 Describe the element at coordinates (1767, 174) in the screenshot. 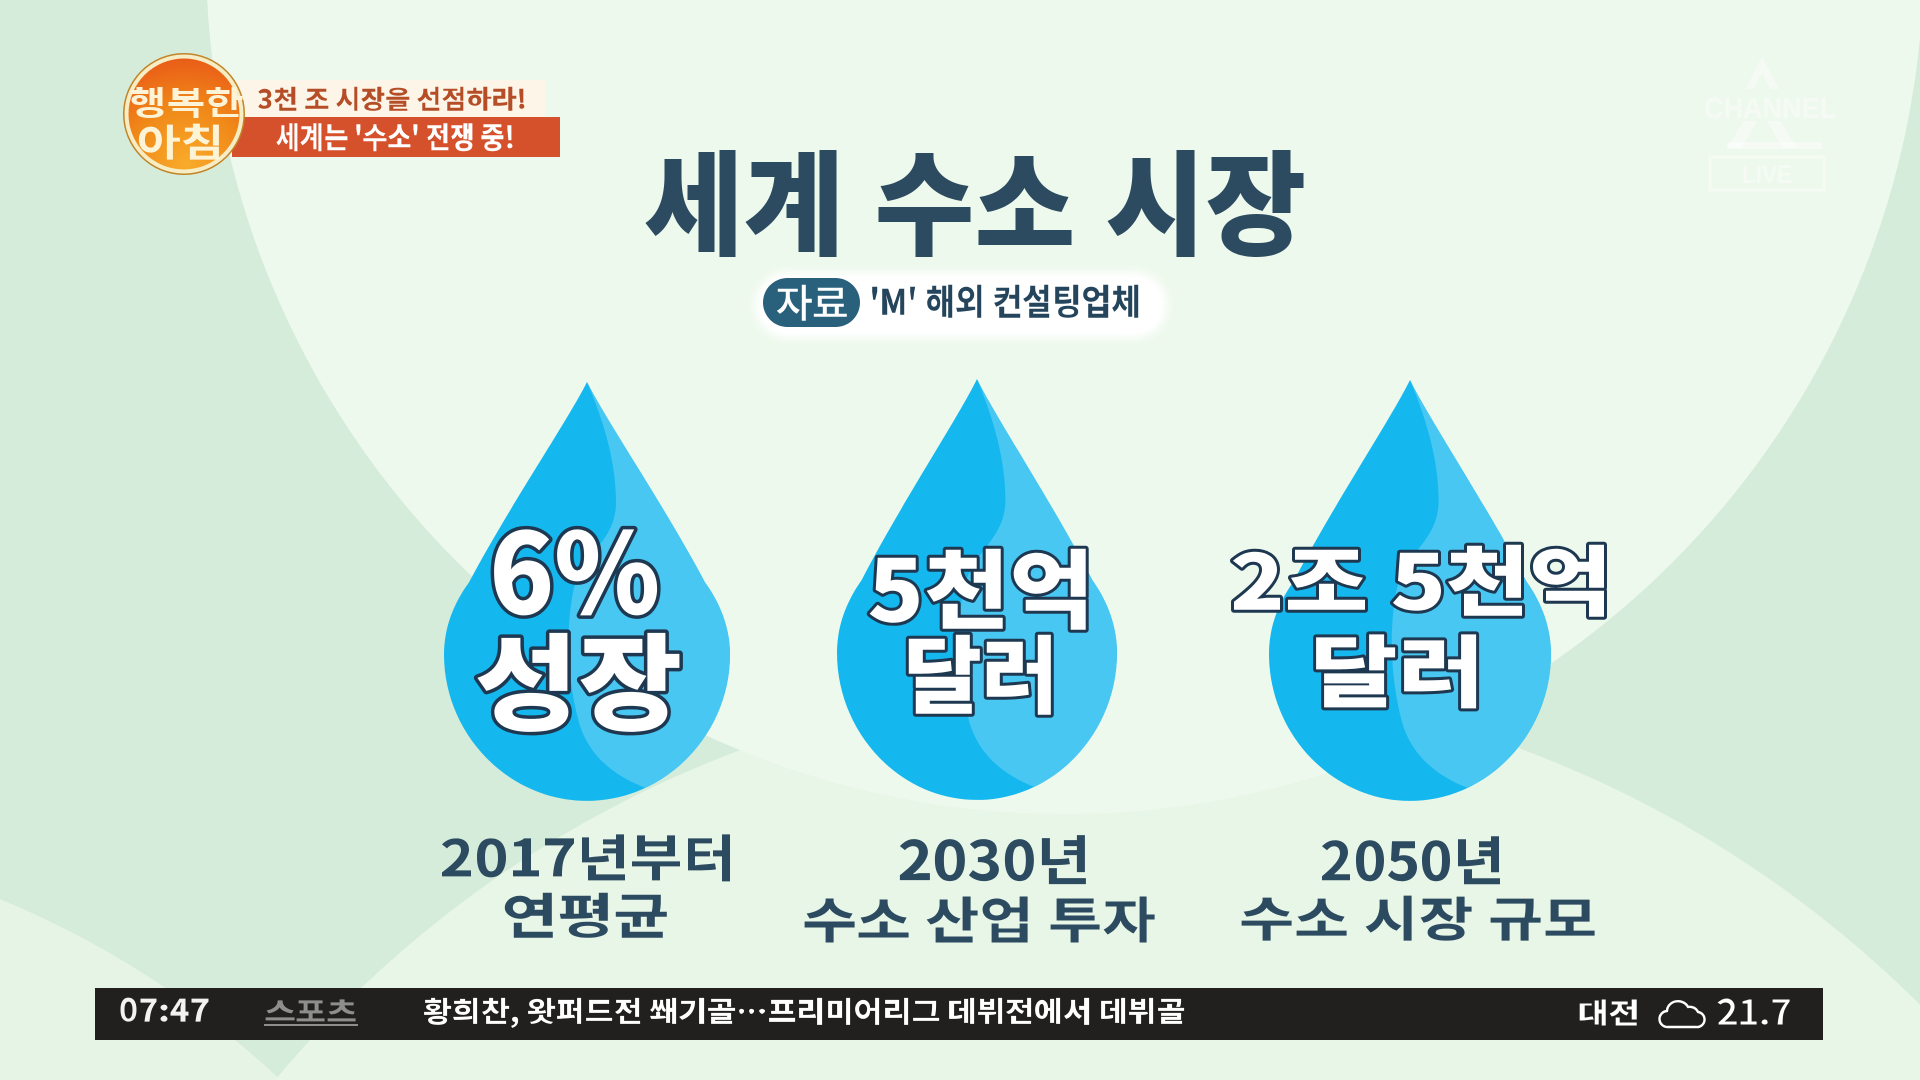

I see `svg-text: LIVE` at that location.